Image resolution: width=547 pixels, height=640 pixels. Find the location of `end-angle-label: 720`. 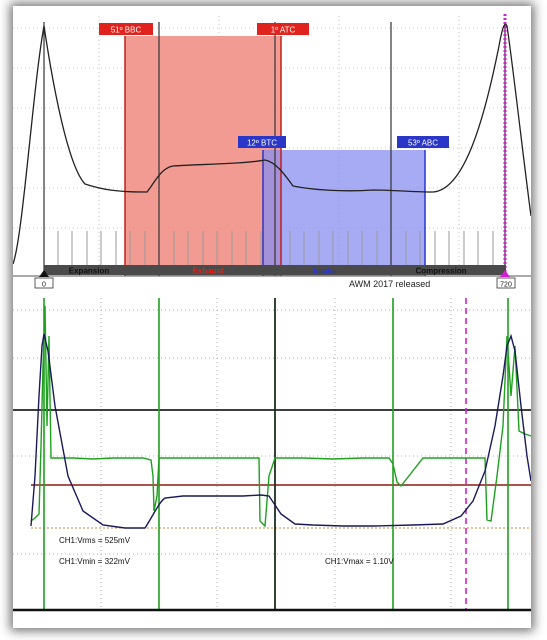

end-angle-label: 720 is located at coordinates (506, 285).